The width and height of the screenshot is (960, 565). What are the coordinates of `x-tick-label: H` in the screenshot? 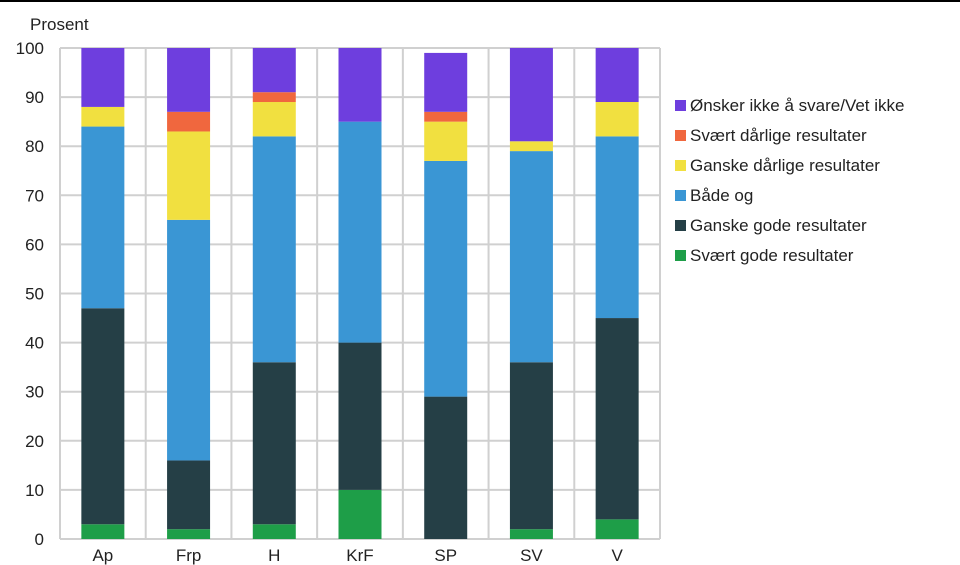 It's located at (274, 555).